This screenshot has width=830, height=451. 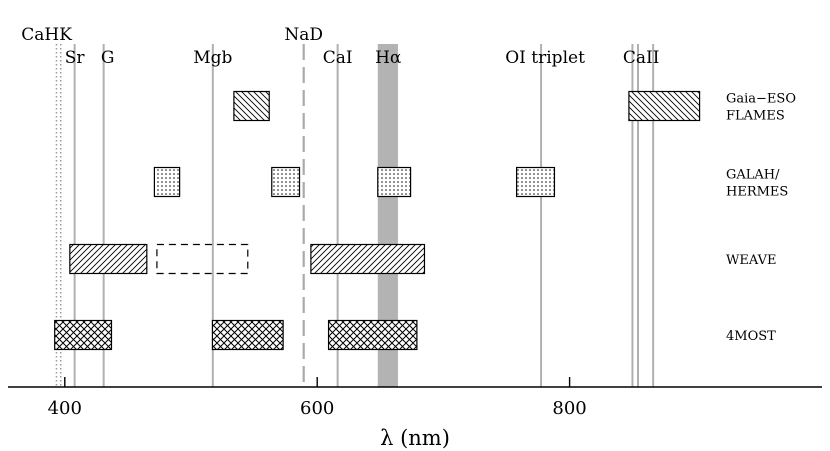 I want to click on x-axis-label: λ (nm), so click(x=415, y=438).